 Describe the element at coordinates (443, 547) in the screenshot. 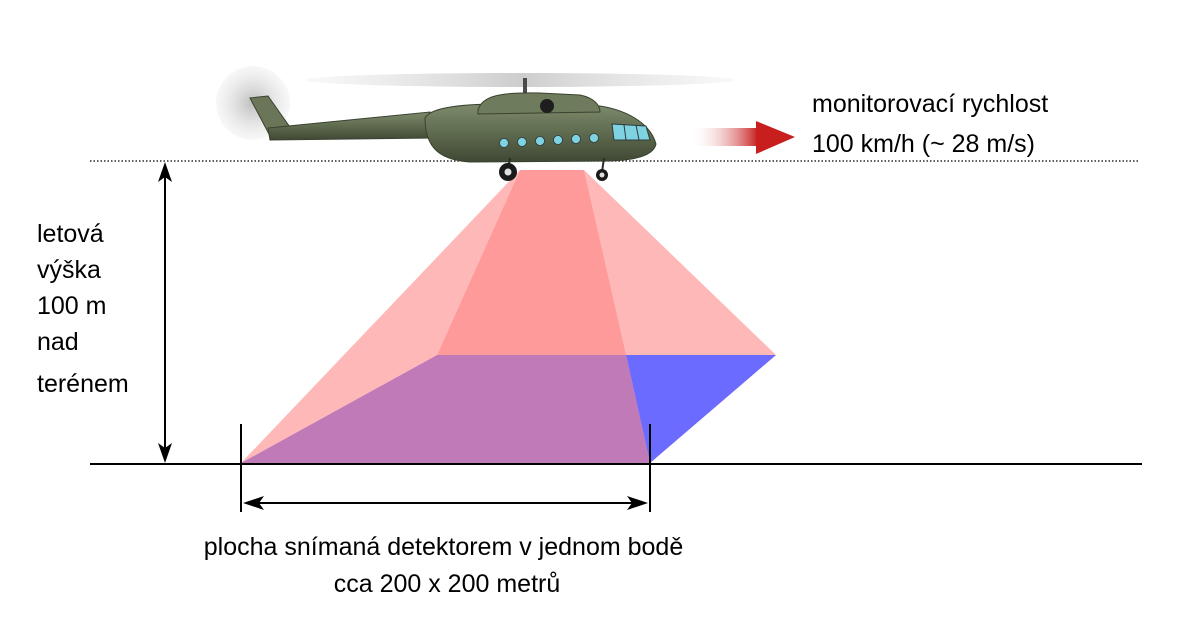

I see `footprint-label-line1: plocha snímaná detektorem v jednom bodě` at that location.